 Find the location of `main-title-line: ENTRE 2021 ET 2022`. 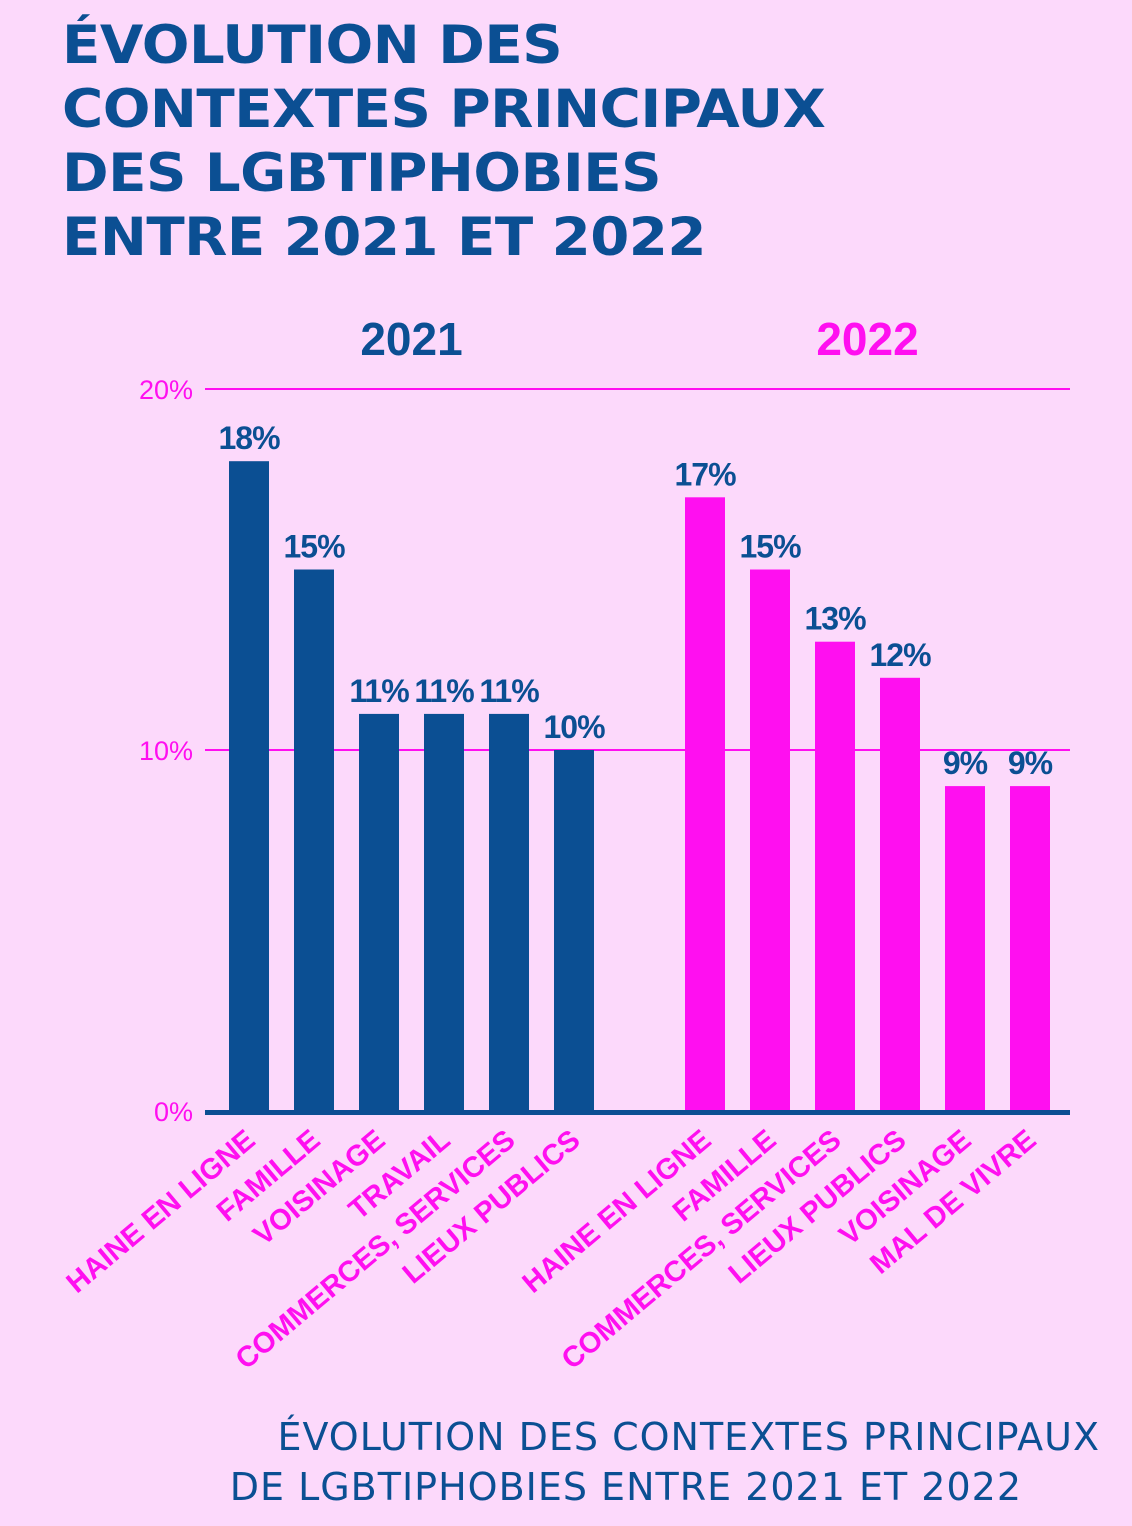

main-title-line: ENTRE 2021 ET 2022 is located at coordinates (384, 237).